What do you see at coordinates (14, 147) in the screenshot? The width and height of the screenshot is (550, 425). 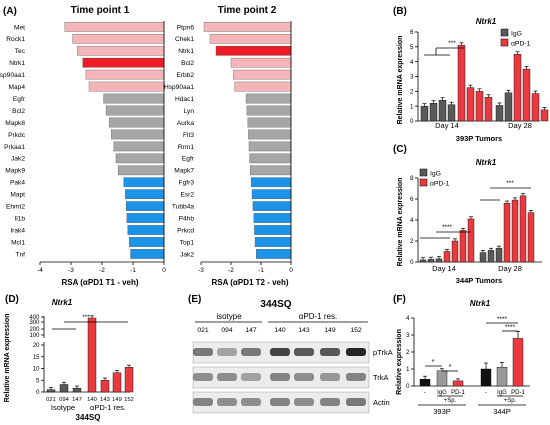 I see `a1-category-label: Prkaa1` at bounding box center [14, 147].